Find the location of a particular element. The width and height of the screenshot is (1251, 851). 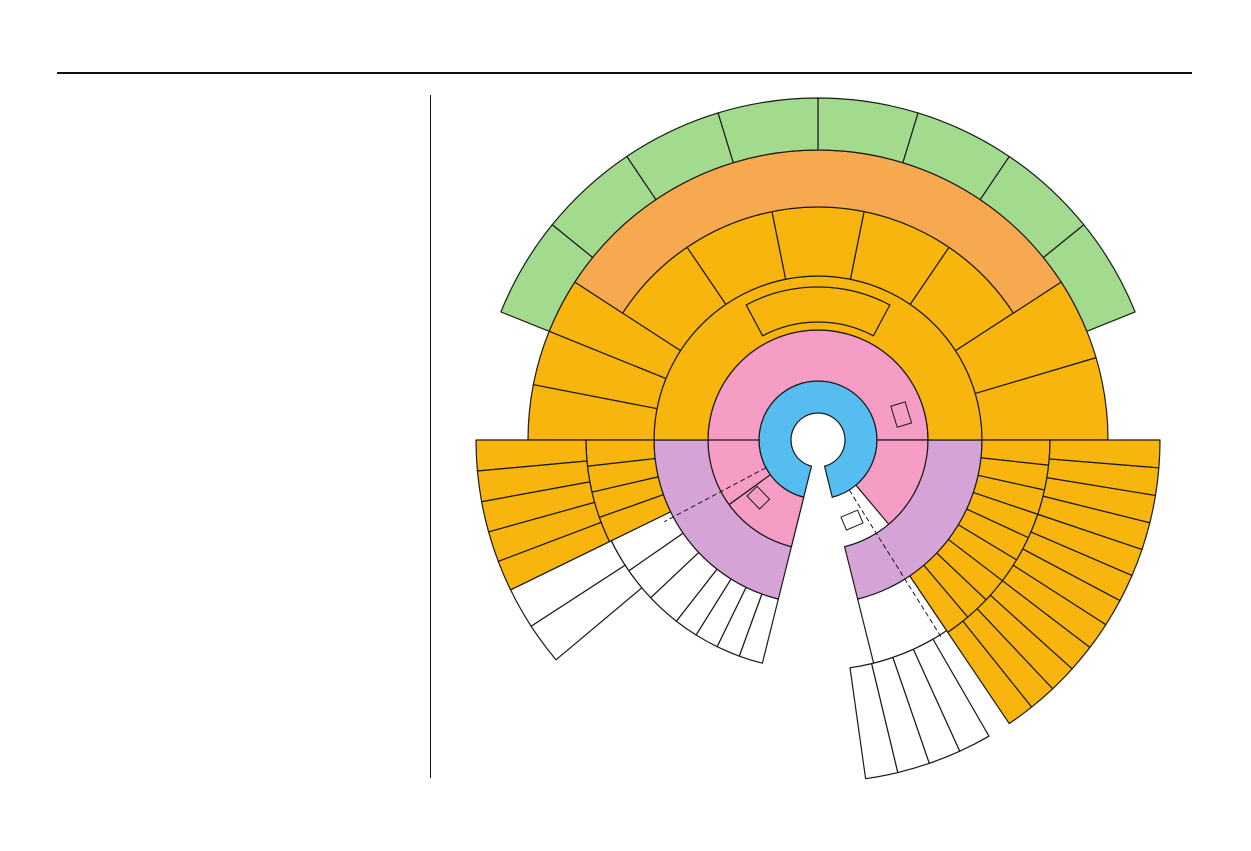

outer-ring-segment is located at coordinates (547, 278).